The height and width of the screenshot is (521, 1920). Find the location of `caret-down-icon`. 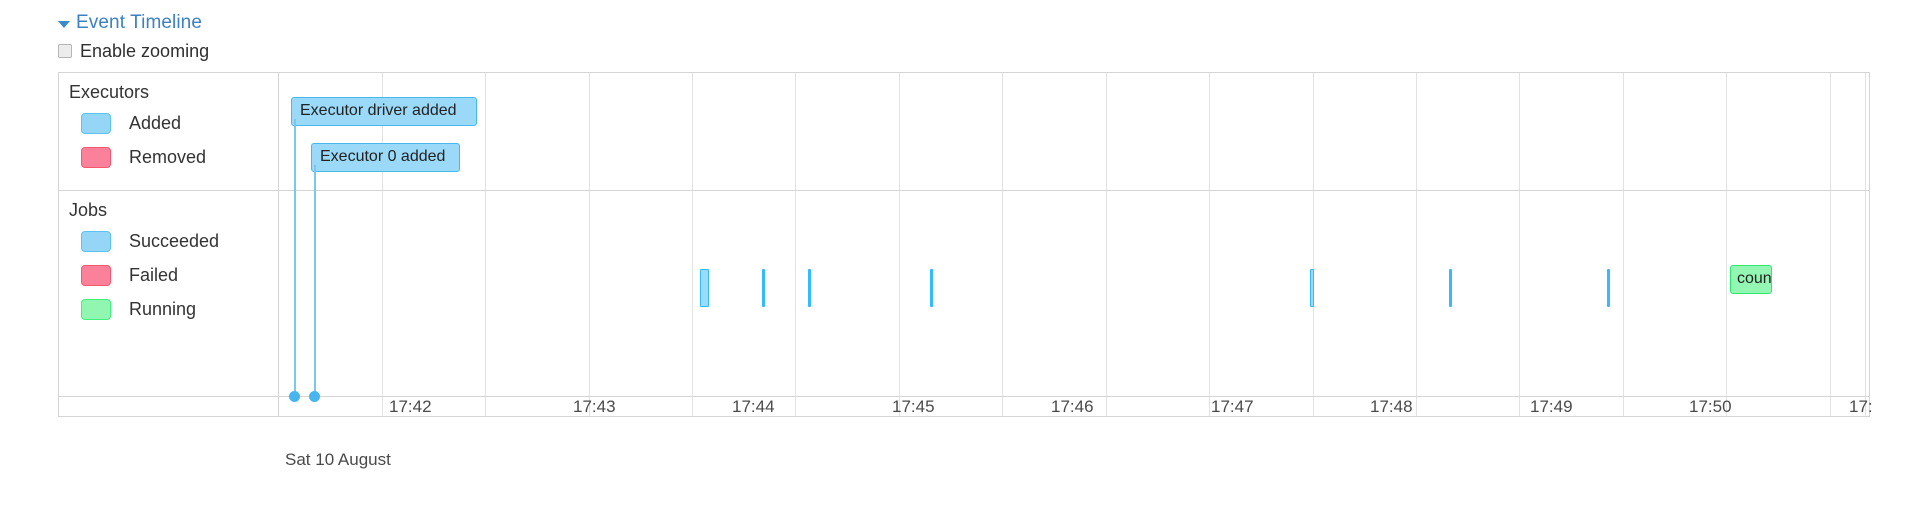

caret-down-icon is located at coordinates (64, 24).